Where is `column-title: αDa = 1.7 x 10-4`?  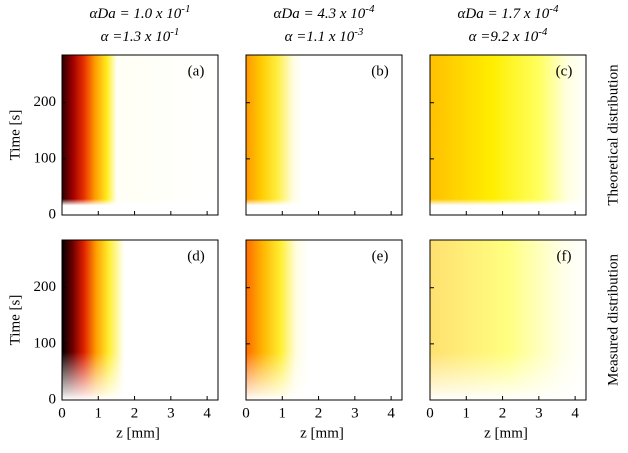 column-title: αDa = 1.7 x 10-4 is located at coordinates (508, 13).